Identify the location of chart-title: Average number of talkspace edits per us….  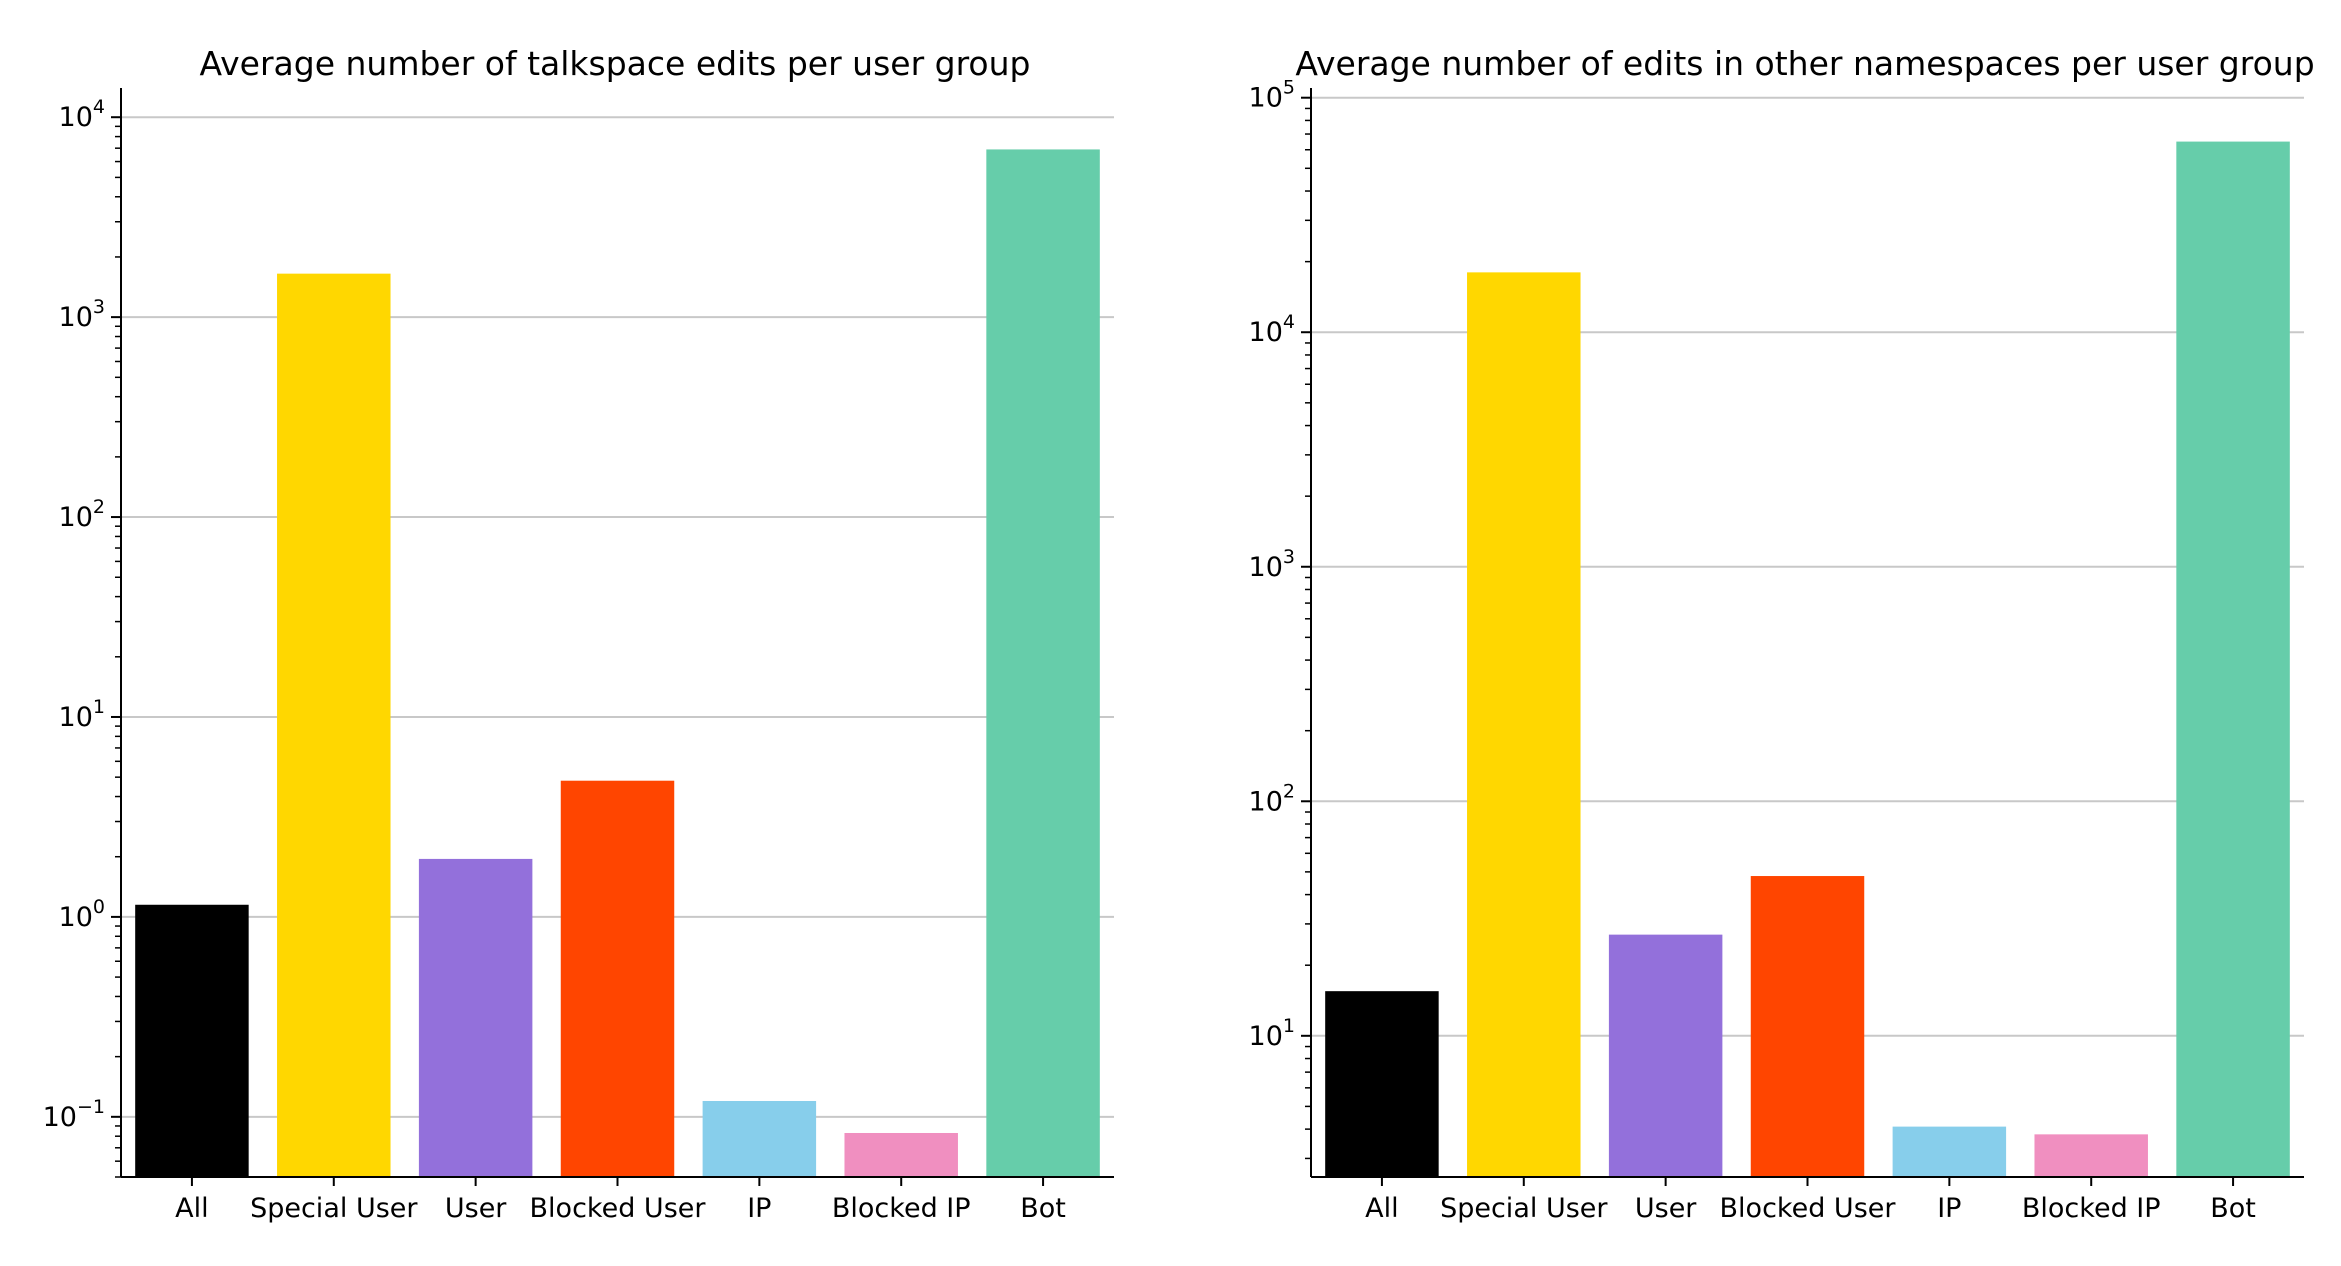
(615, 63).